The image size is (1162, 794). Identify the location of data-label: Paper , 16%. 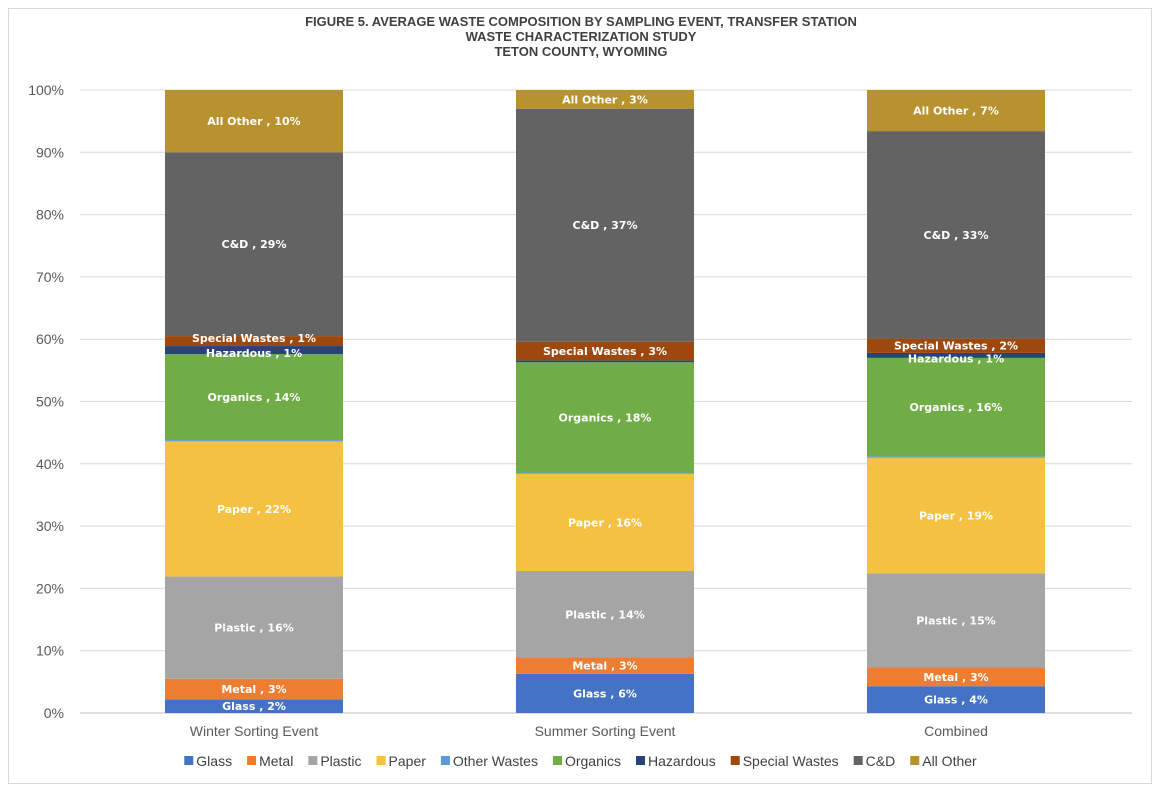
(605, 522).